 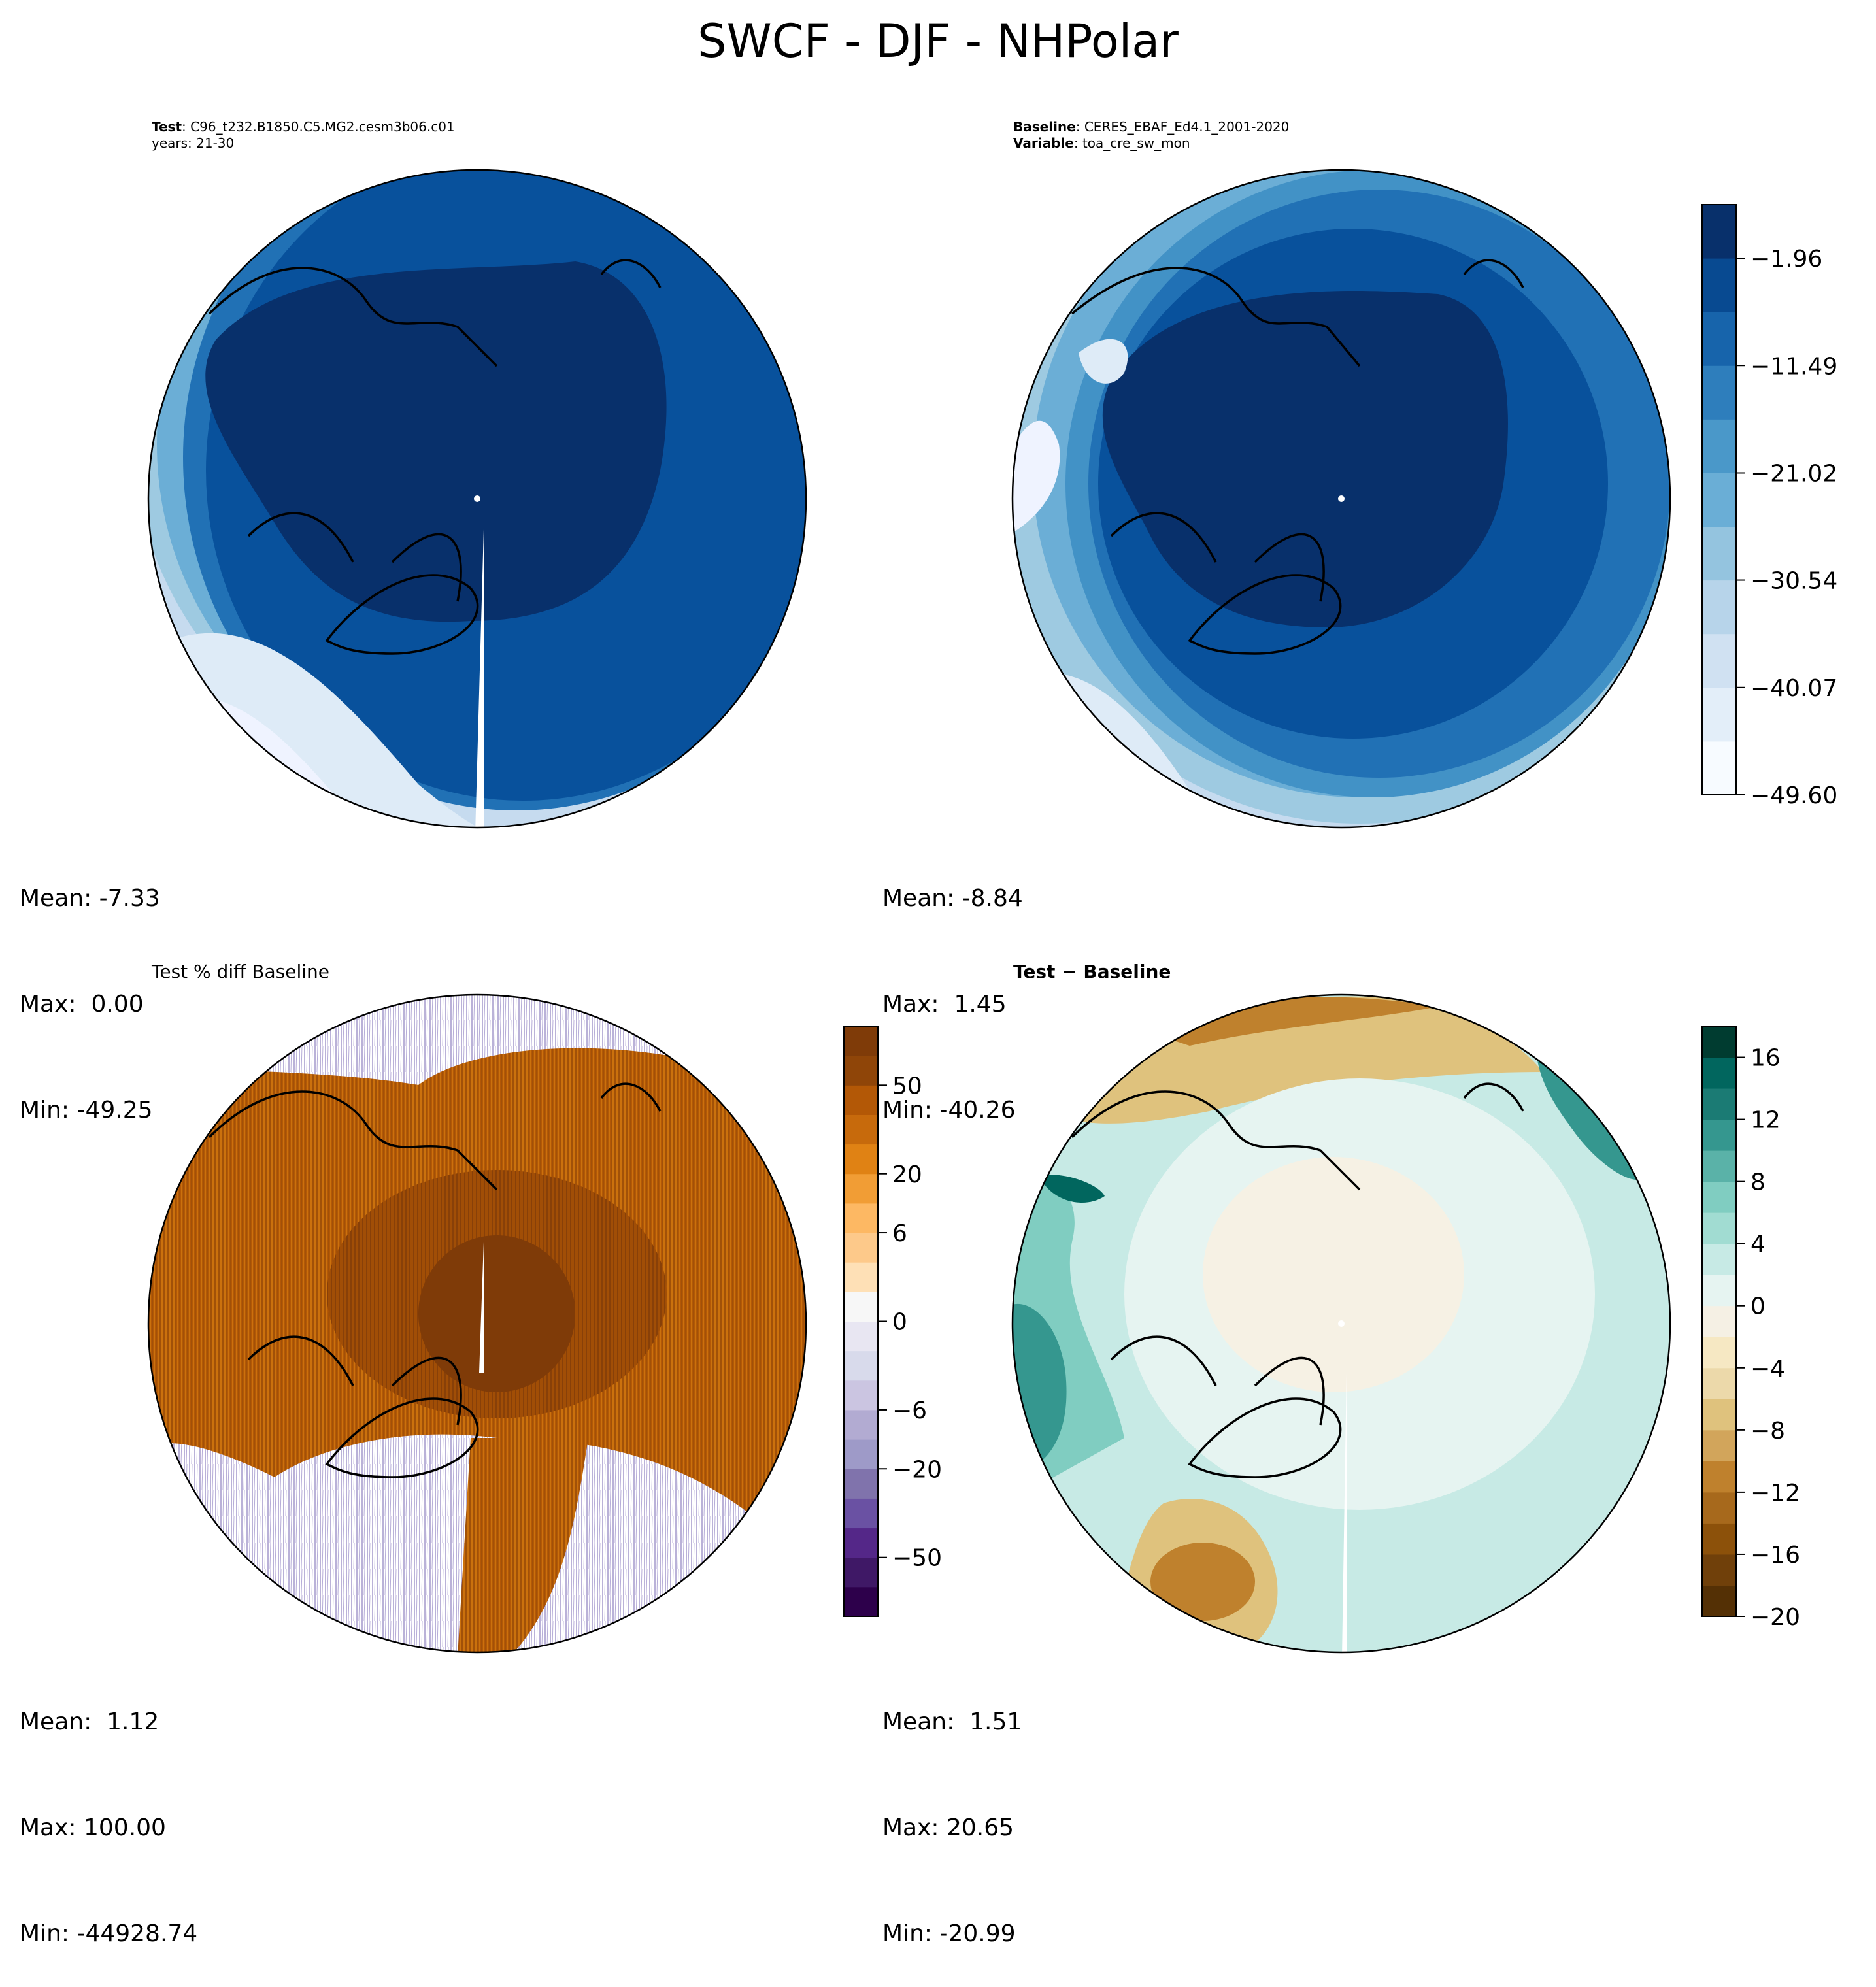 I want to click on pct-diff-stats: Mean: 1.12 Max: 100.00 Min: -44928.74, so click(x=108, y=1810).